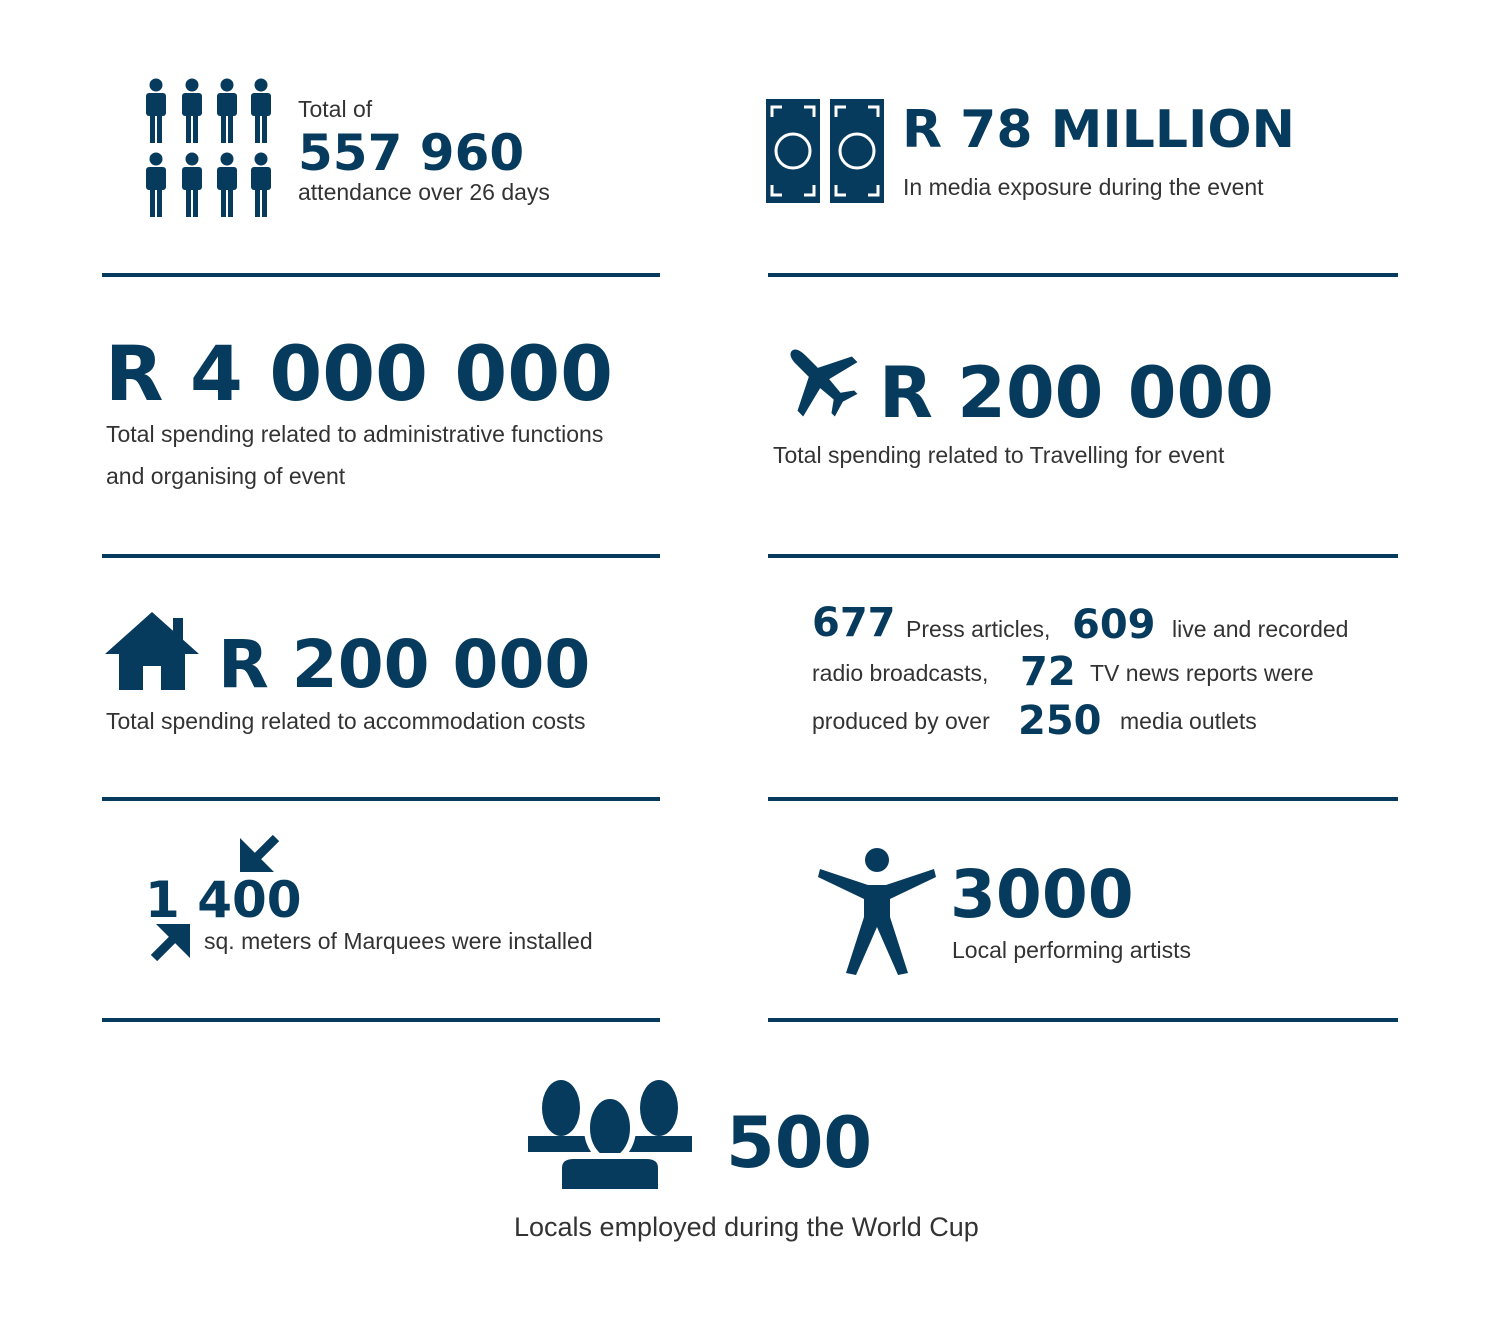  What do you see at coordinates (152, 651) in the screenshot?
I see `house-icon` at bounding box center [152, 651].